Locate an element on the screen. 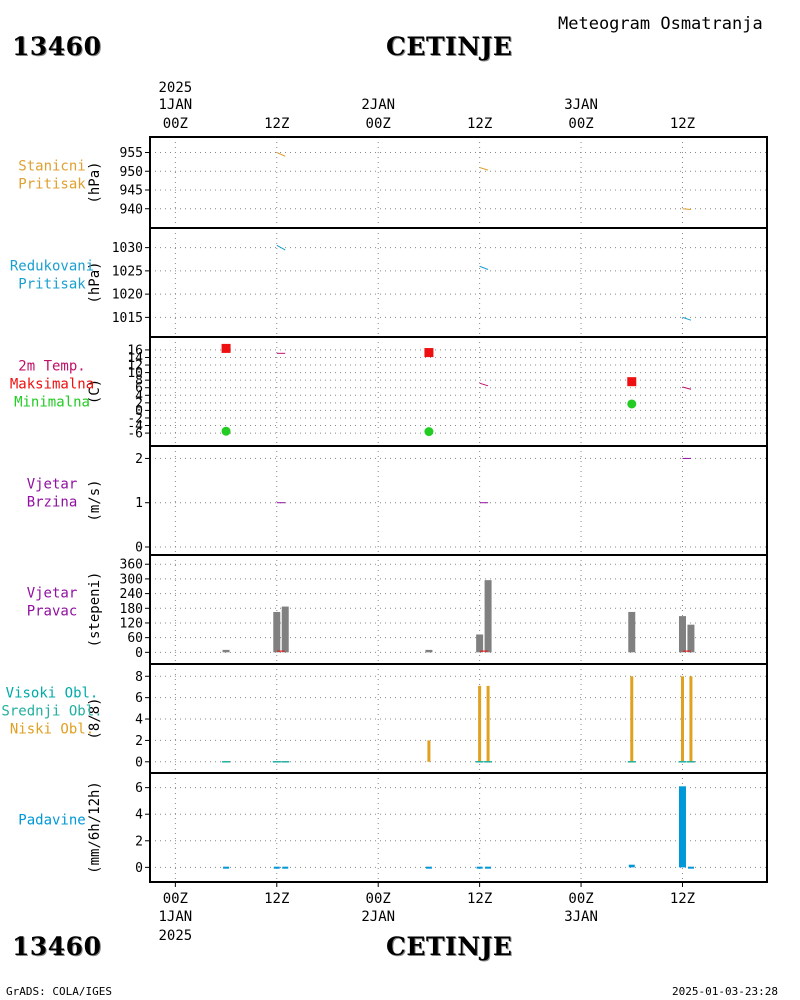  top-hour-label-1: 12Z is located at coordinates (276, 124).